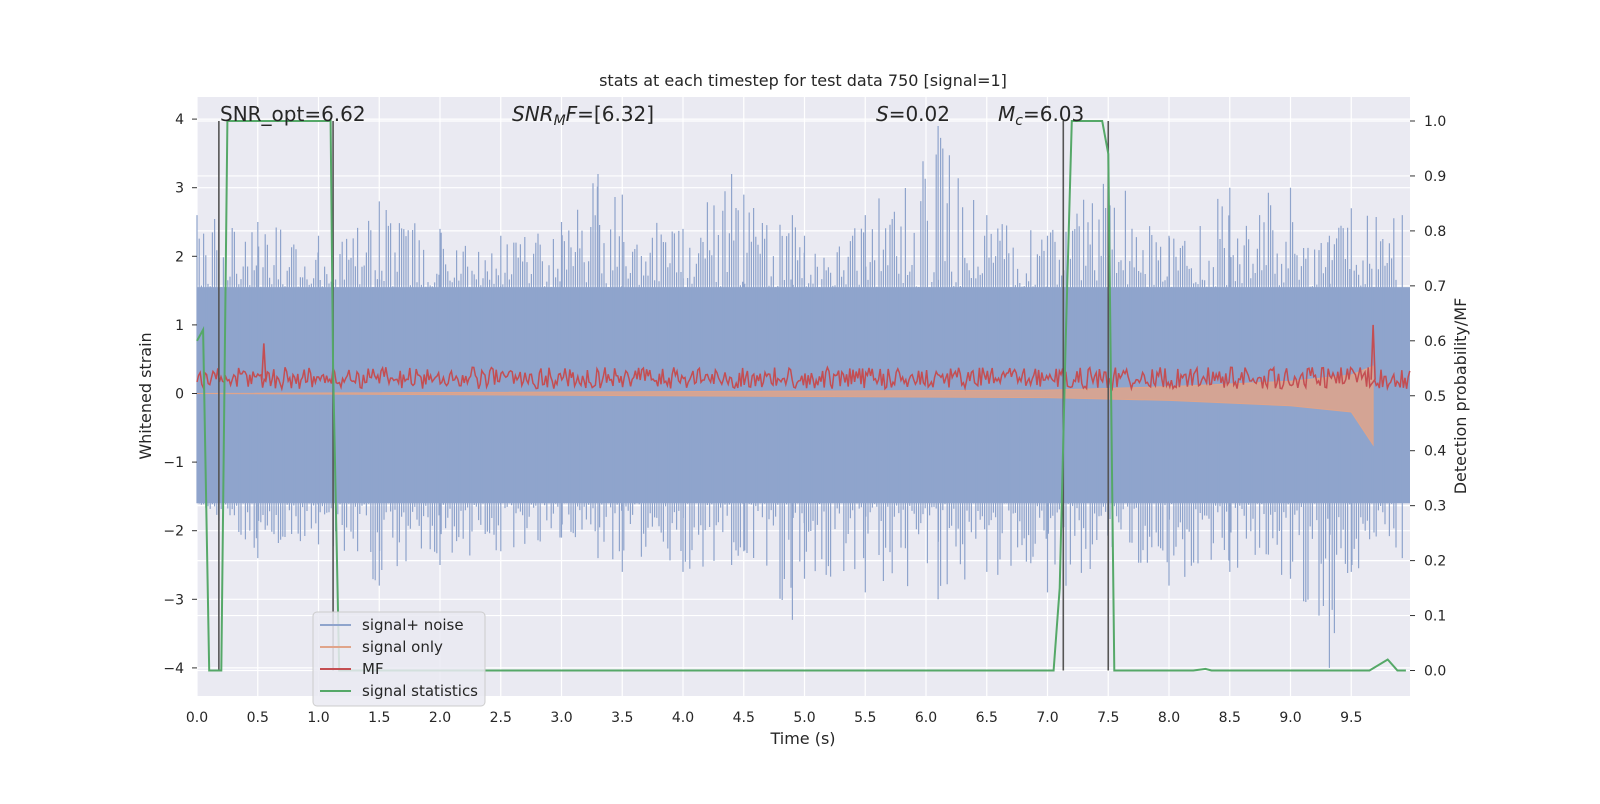 The image size is (1600, 804). I want to click on x-tick-label: 5.5, so click(865, 718).